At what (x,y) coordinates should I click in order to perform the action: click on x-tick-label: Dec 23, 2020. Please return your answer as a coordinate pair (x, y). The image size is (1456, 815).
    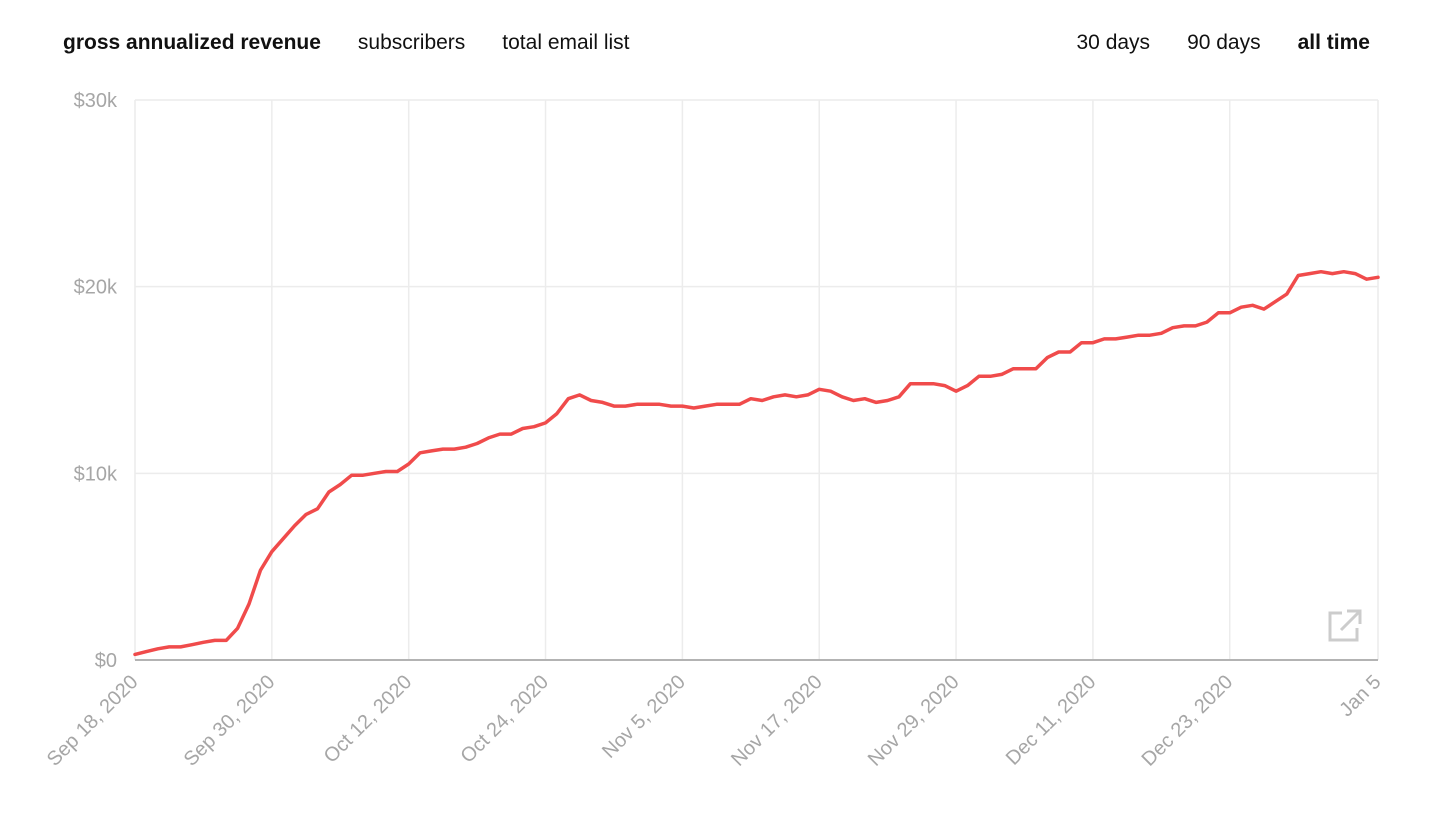
    Looking at the image, I should click on (1188, 721).